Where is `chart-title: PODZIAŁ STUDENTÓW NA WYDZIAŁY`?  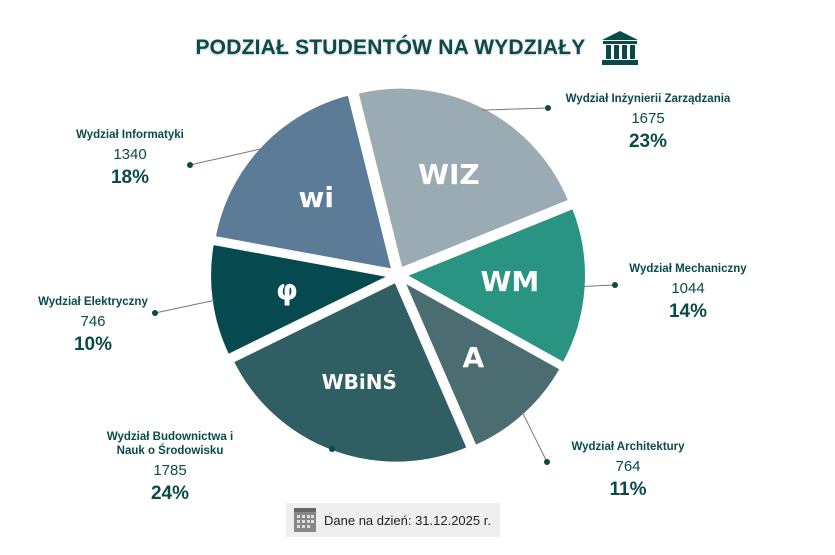 chart-title: PODZIAŁ STUDENTÓW NA WYDZIAŁY is located at coordinates (417, 48).